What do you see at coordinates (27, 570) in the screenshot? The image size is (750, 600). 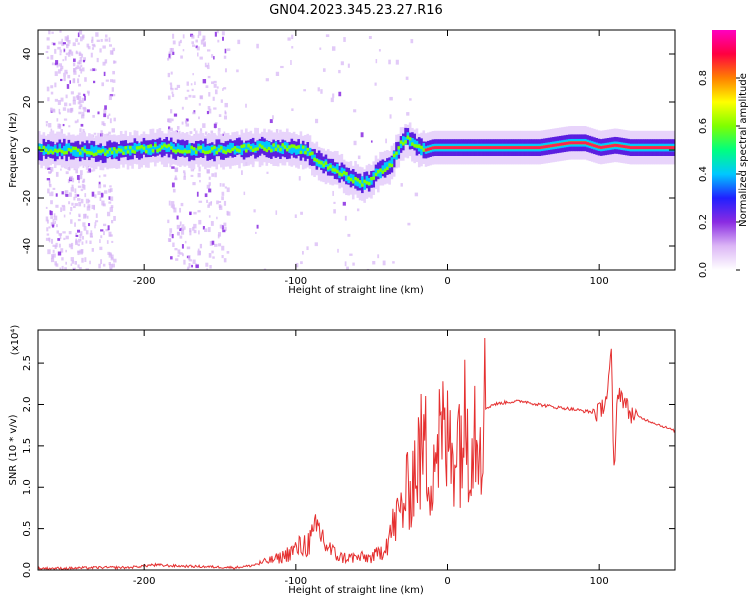 I see `snr-y-tick-label: 0.0` at bounding box center [27, 570].